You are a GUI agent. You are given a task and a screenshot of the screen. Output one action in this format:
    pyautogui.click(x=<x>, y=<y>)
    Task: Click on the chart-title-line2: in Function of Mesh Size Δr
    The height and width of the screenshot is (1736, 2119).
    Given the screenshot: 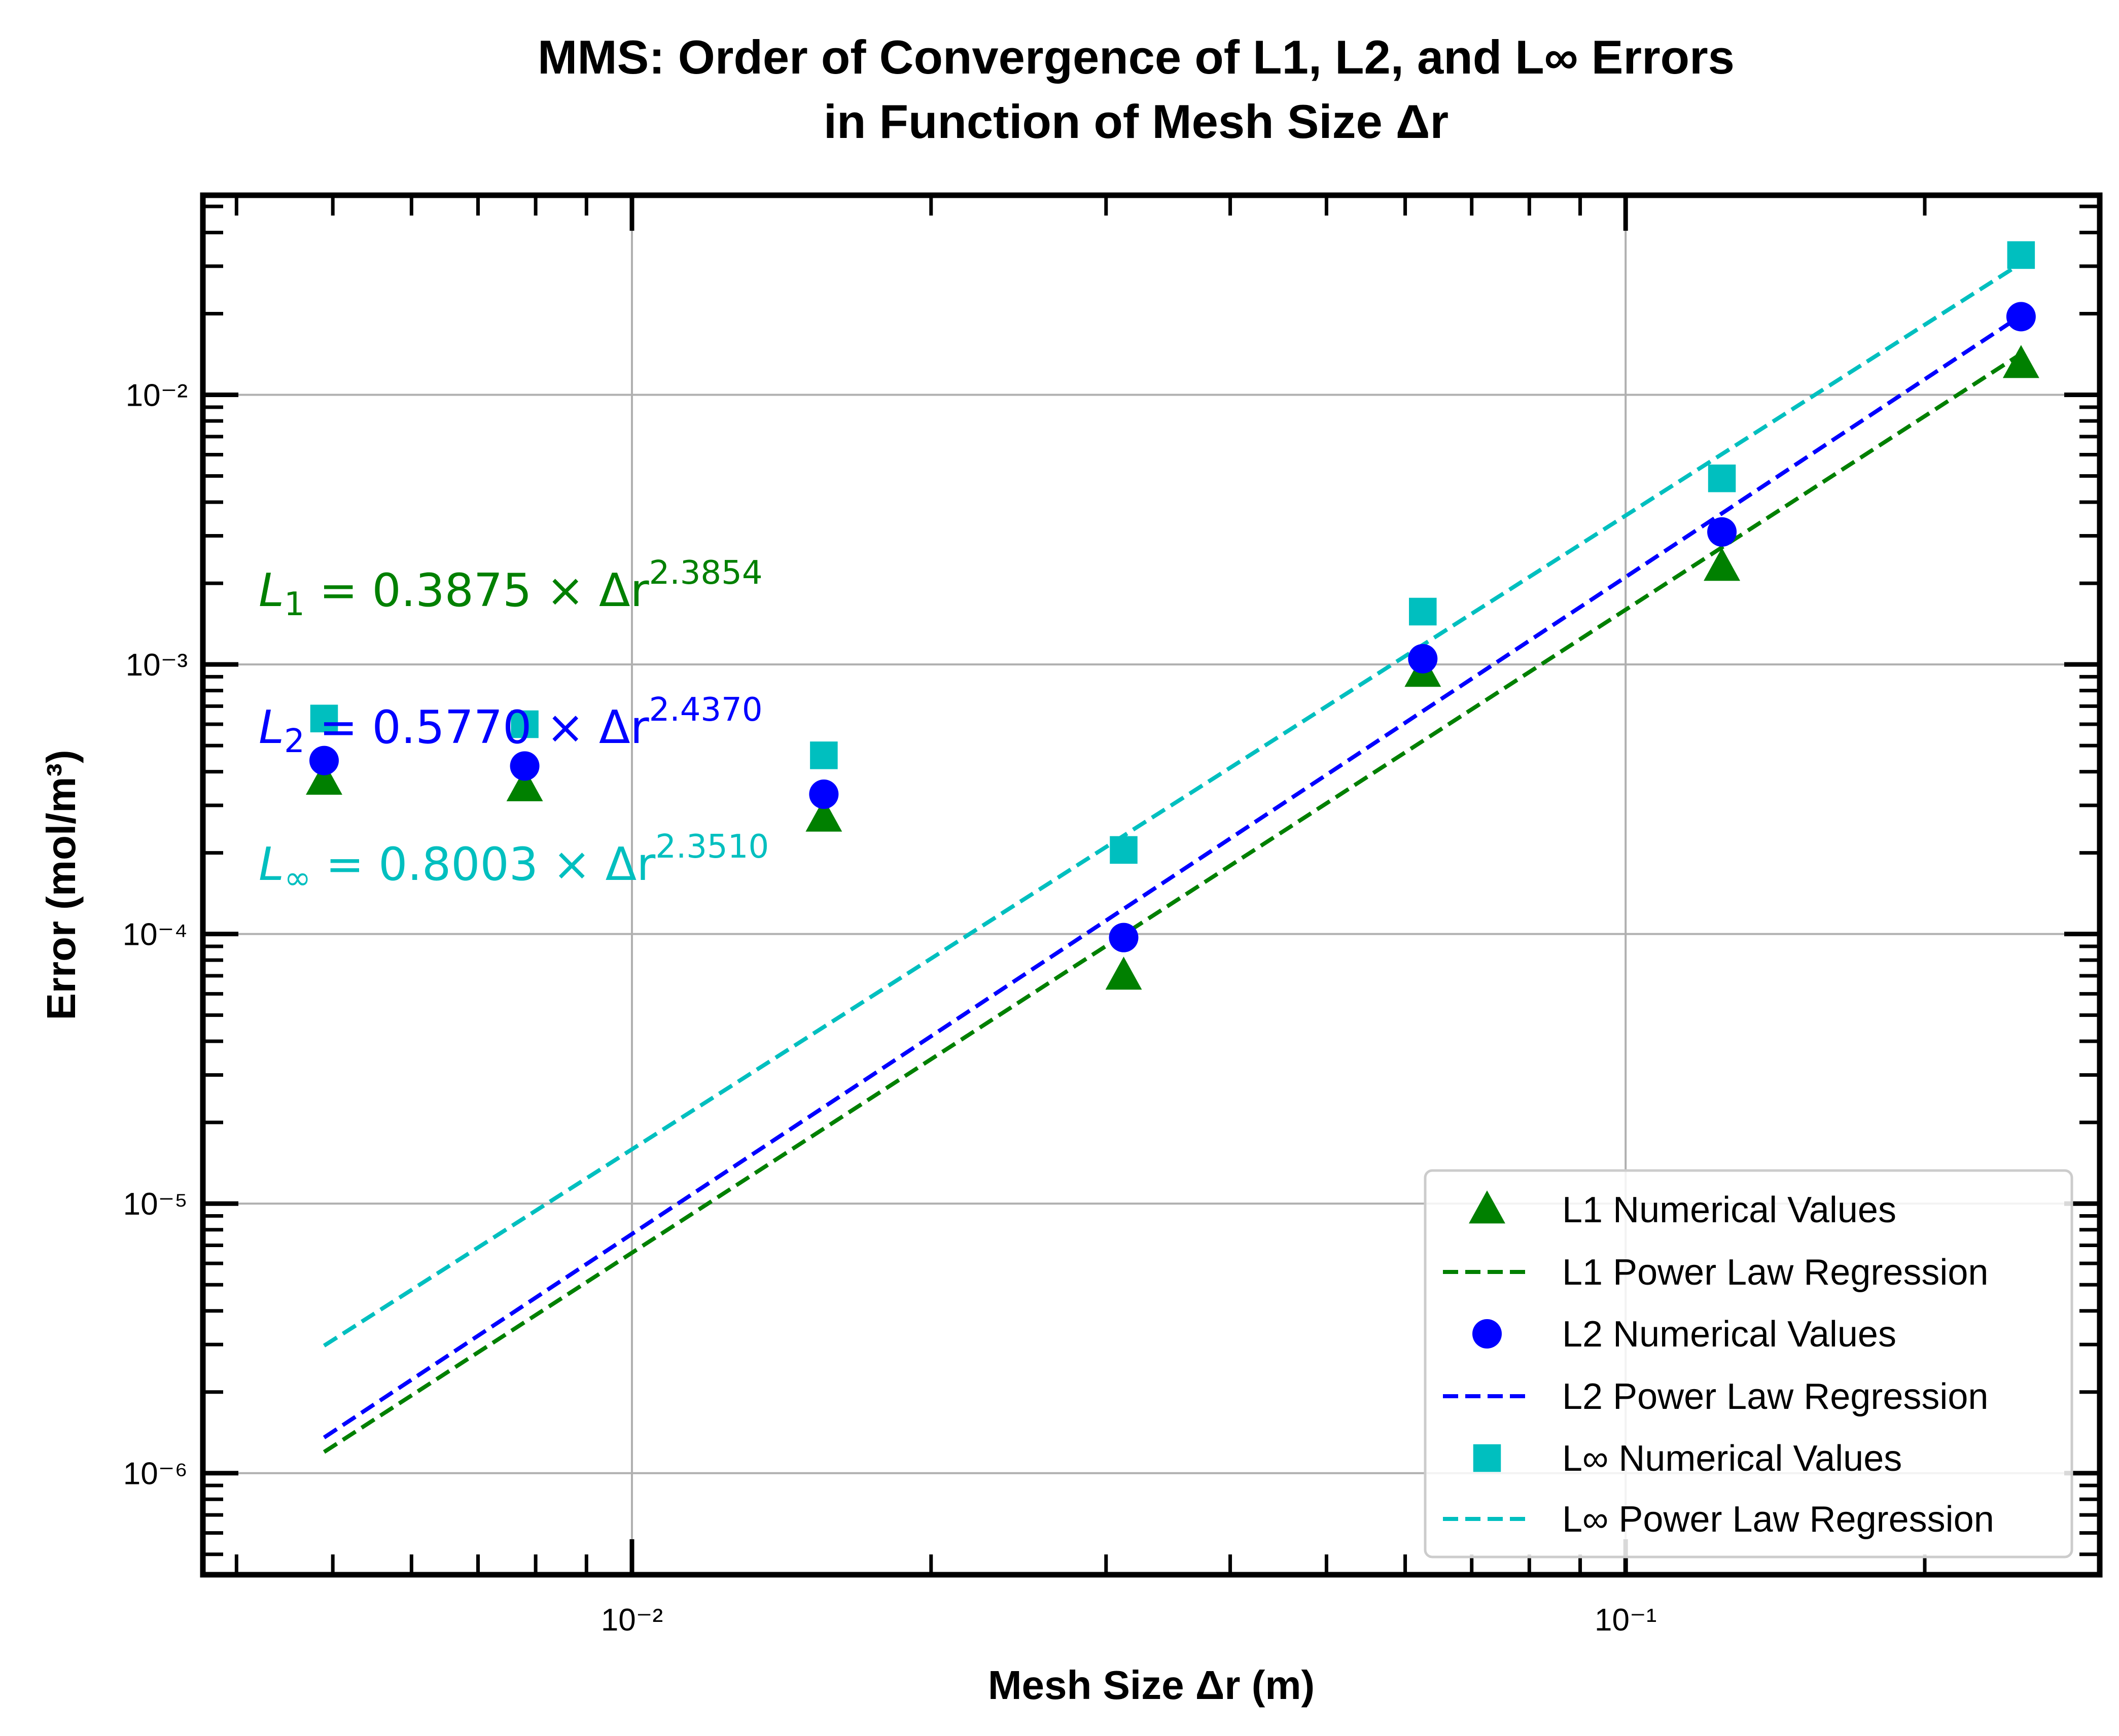 What is the action you would take?
    pyautogui.click(x=1136, y=121)
    